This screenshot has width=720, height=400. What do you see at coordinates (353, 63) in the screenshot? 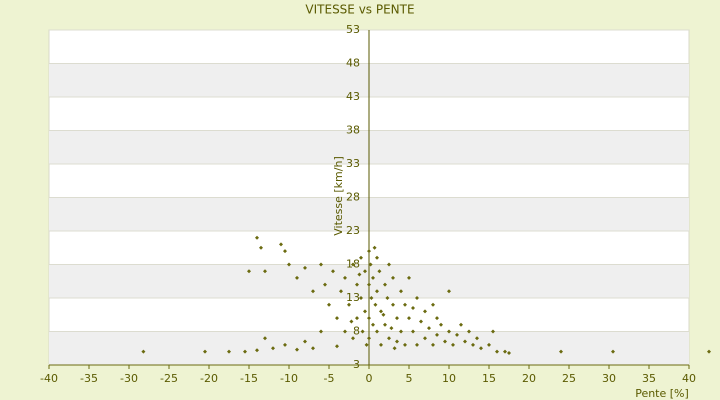
I see `y-tick-label: 48` at bounding box center [353, 63].